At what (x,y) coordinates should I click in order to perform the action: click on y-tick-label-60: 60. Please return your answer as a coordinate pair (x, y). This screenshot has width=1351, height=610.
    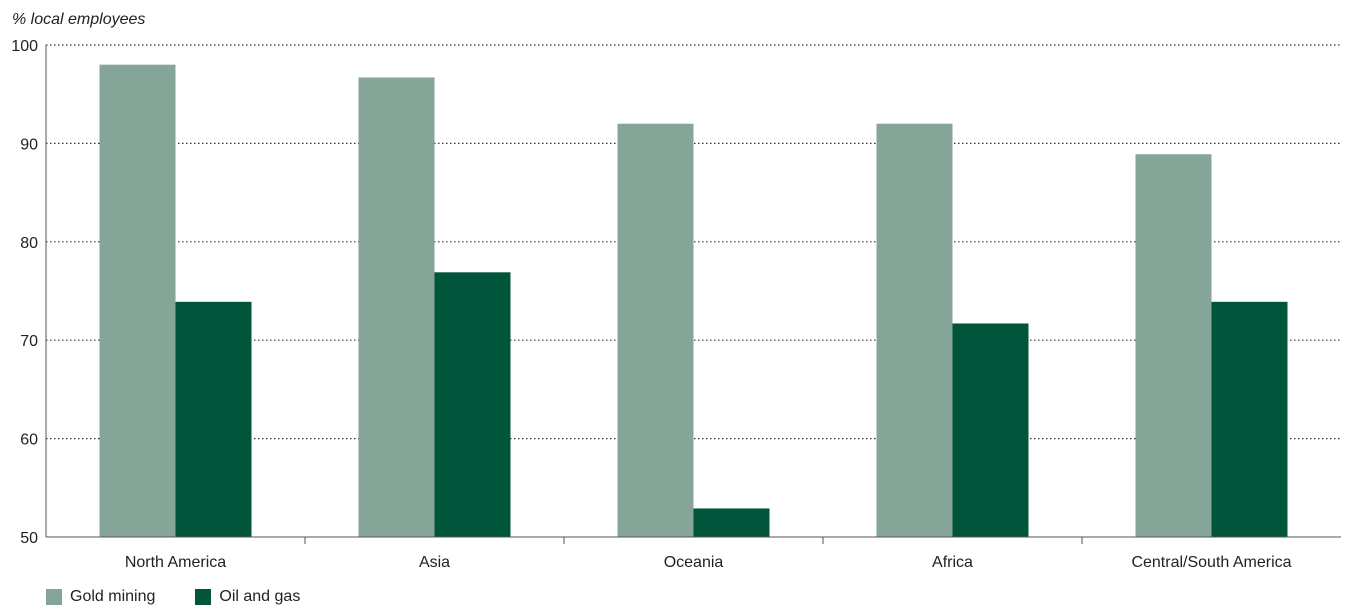
    Looking at the image, I should click on (29, 440).